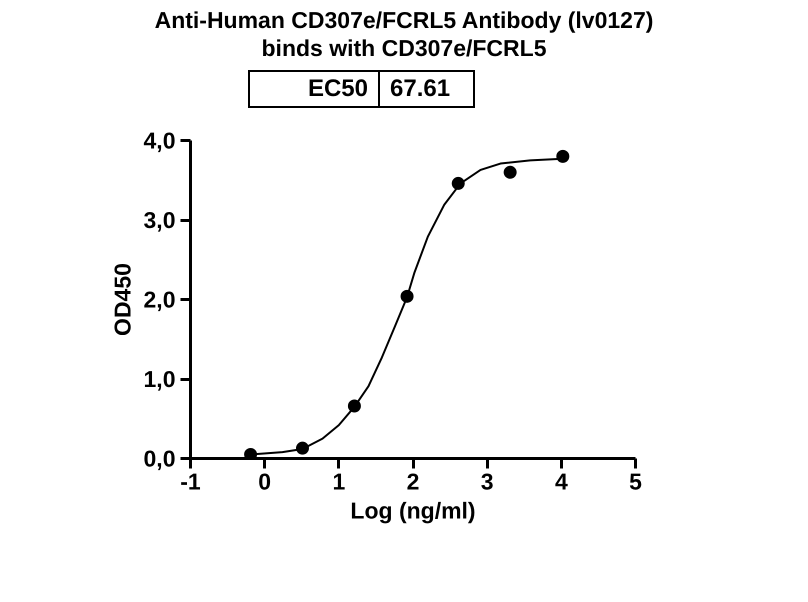 This screenshot has height=602, width=808. I want to click on x-tick-label: 3, so click(487, 481).